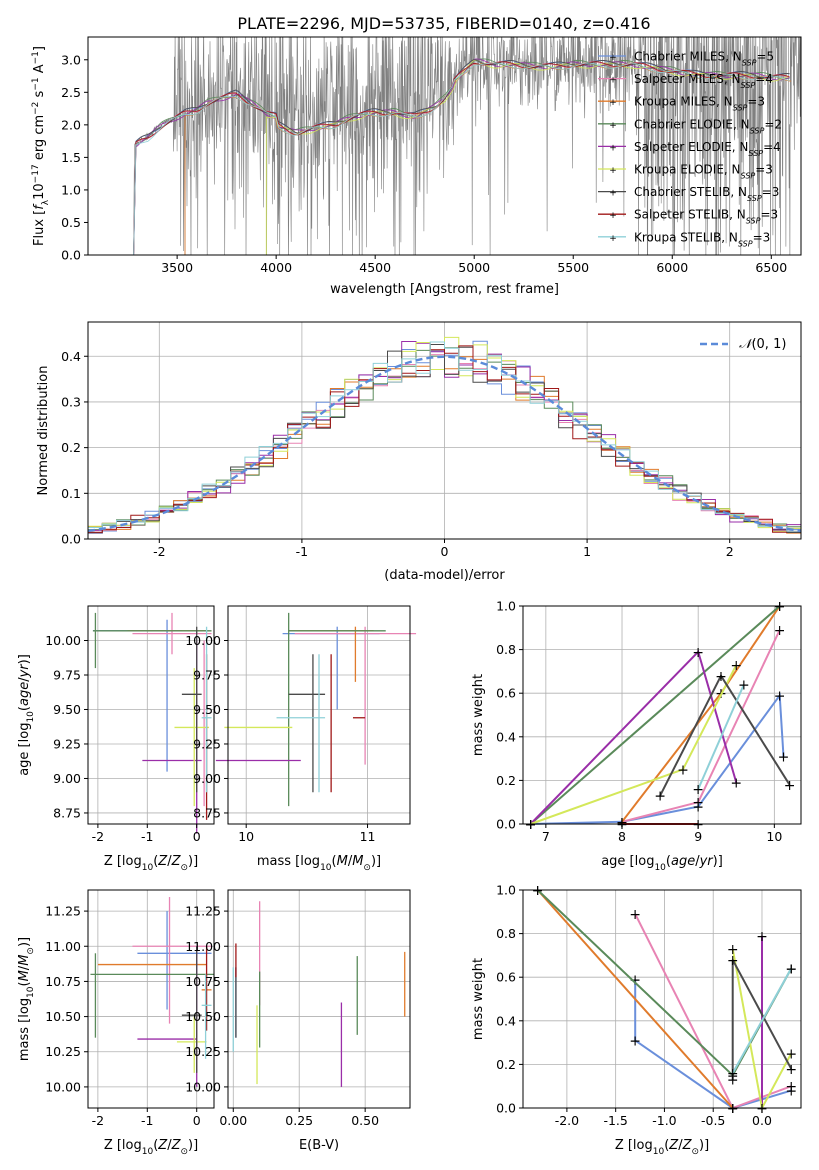 Image resolution: width=819 pixels, height=1170 pixels. I want to click on x-tick-label: 7, so click(546, 836).